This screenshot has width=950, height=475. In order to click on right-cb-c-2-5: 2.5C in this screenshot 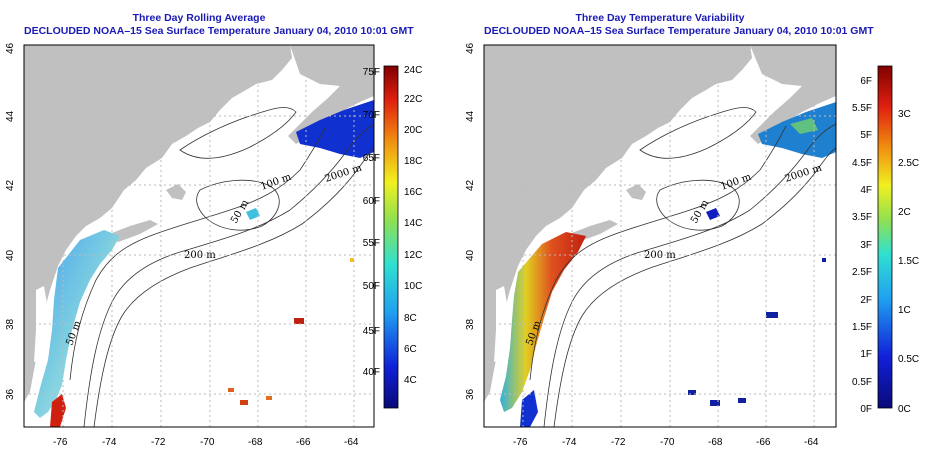, I will do `click(908, 163)`.